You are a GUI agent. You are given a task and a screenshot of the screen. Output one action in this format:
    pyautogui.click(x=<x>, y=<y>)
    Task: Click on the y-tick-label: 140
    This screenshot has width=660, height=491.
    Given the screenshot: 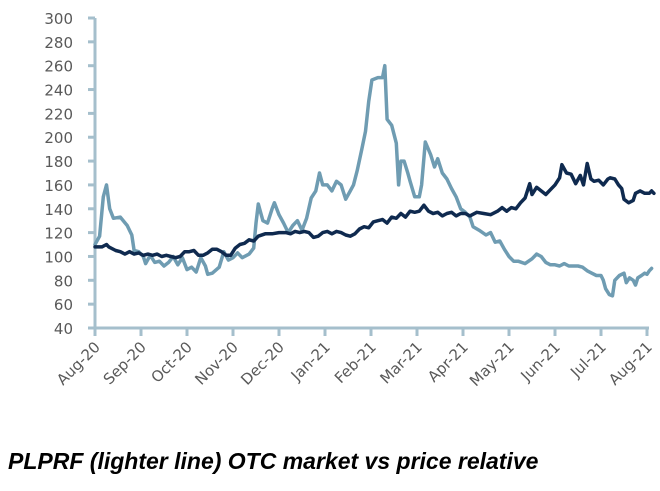 What is the action you would take?
    pyautogui.click(x=58, y=210)
    